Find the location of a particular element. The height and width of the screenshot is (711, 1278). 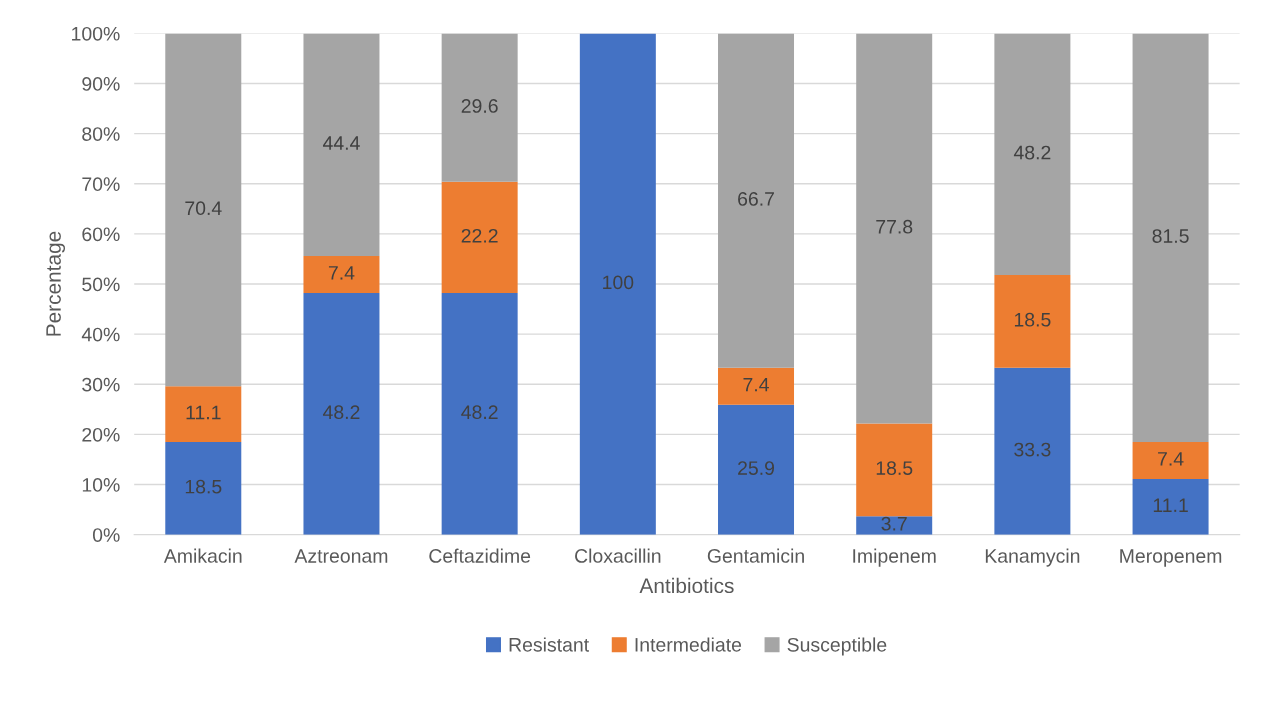

data-label: 100 is located at coordinates (618, 282).